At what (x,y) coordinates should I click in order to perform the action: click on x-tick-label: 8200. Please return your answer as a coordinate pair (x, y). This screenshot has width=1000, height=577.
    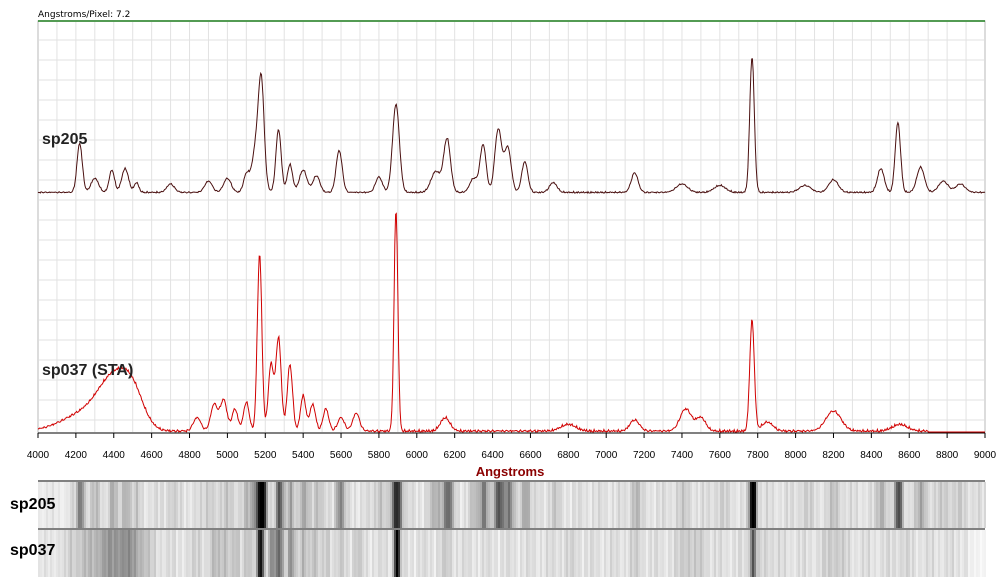
    Looking at the image, I should click on (833, 455).